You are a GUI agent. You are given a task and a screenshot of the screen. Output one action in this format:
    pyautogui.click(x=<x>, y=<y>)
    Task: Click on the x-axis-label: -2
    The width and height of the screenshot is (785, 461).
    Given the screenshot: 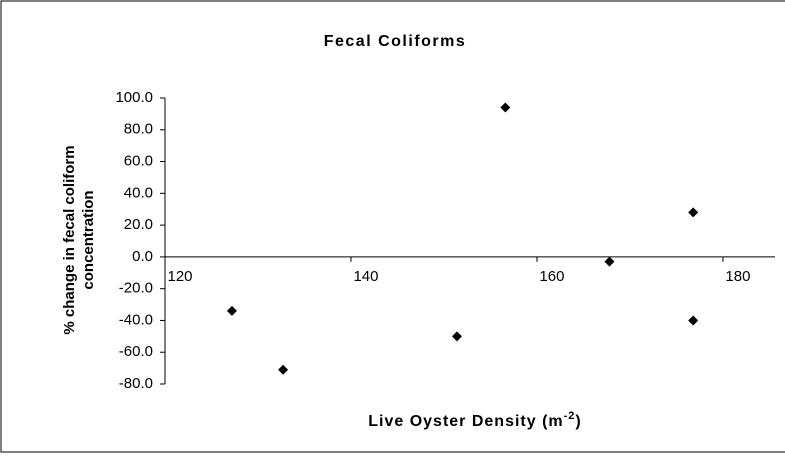 What is the action you would take?
    pyautogui.click(x=570, y=416)
    